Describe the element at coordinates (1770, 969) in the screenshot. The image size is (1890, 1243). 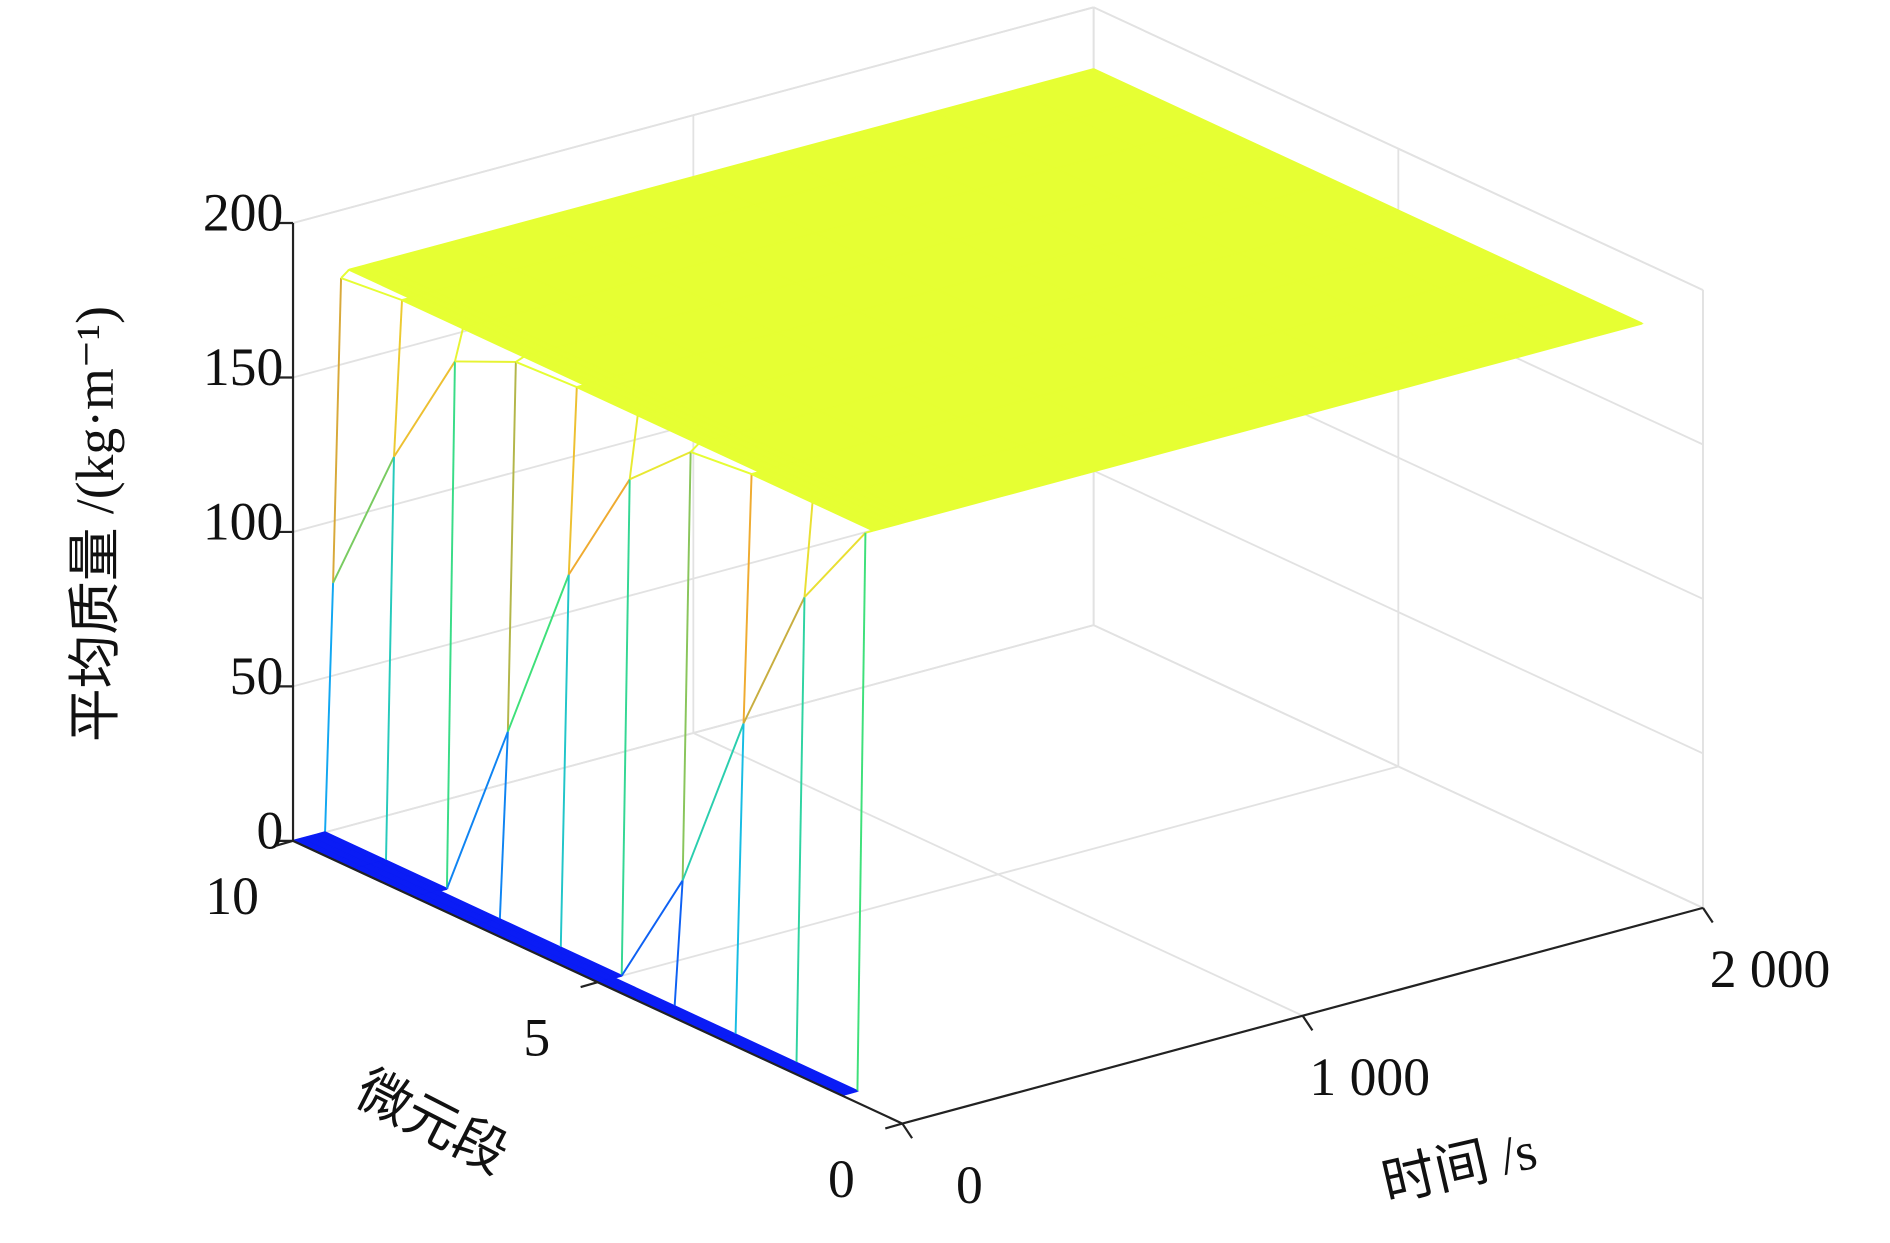
I see `y-tick-label: 2 000` at that location.